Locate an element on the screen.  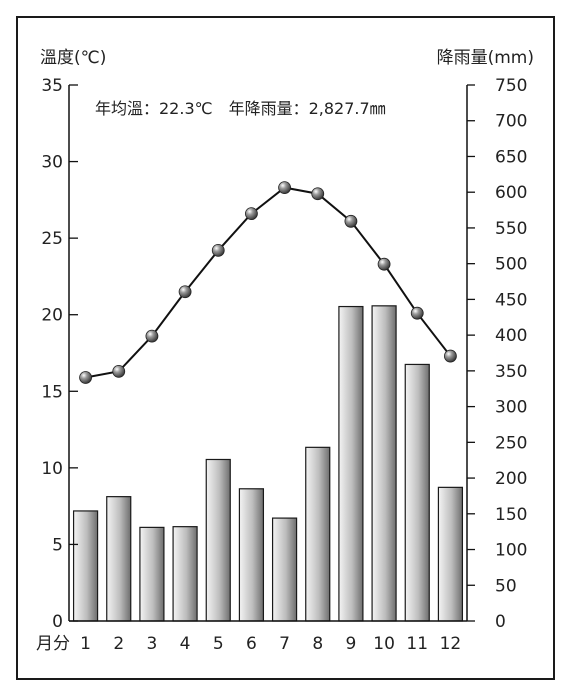
x-tick-label-9: 9 is located at coordinates (351, 644).